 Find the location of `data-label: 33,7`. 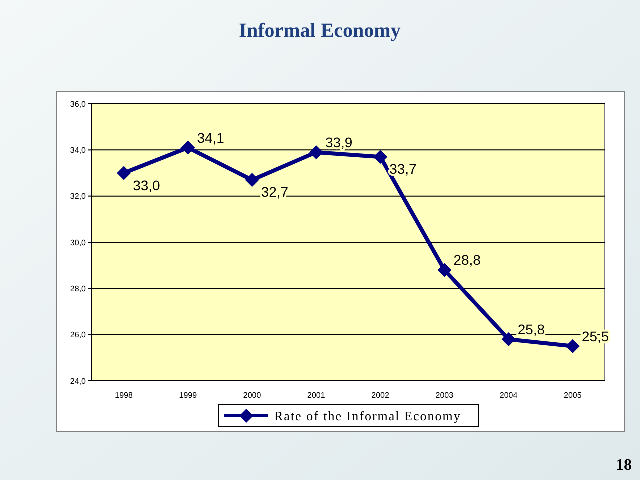

data-label: 33,7 is located at coordinates (404, 169).